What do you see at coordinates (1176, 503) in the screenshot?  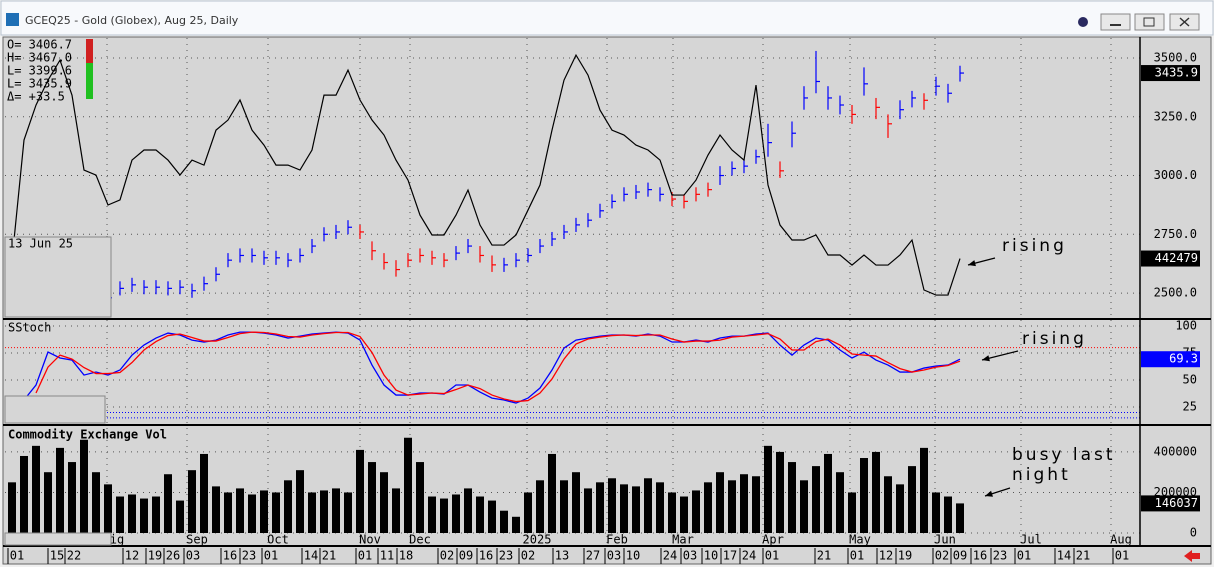 I see `last-volume-label: 146037` at bounding box center [1176, 503].